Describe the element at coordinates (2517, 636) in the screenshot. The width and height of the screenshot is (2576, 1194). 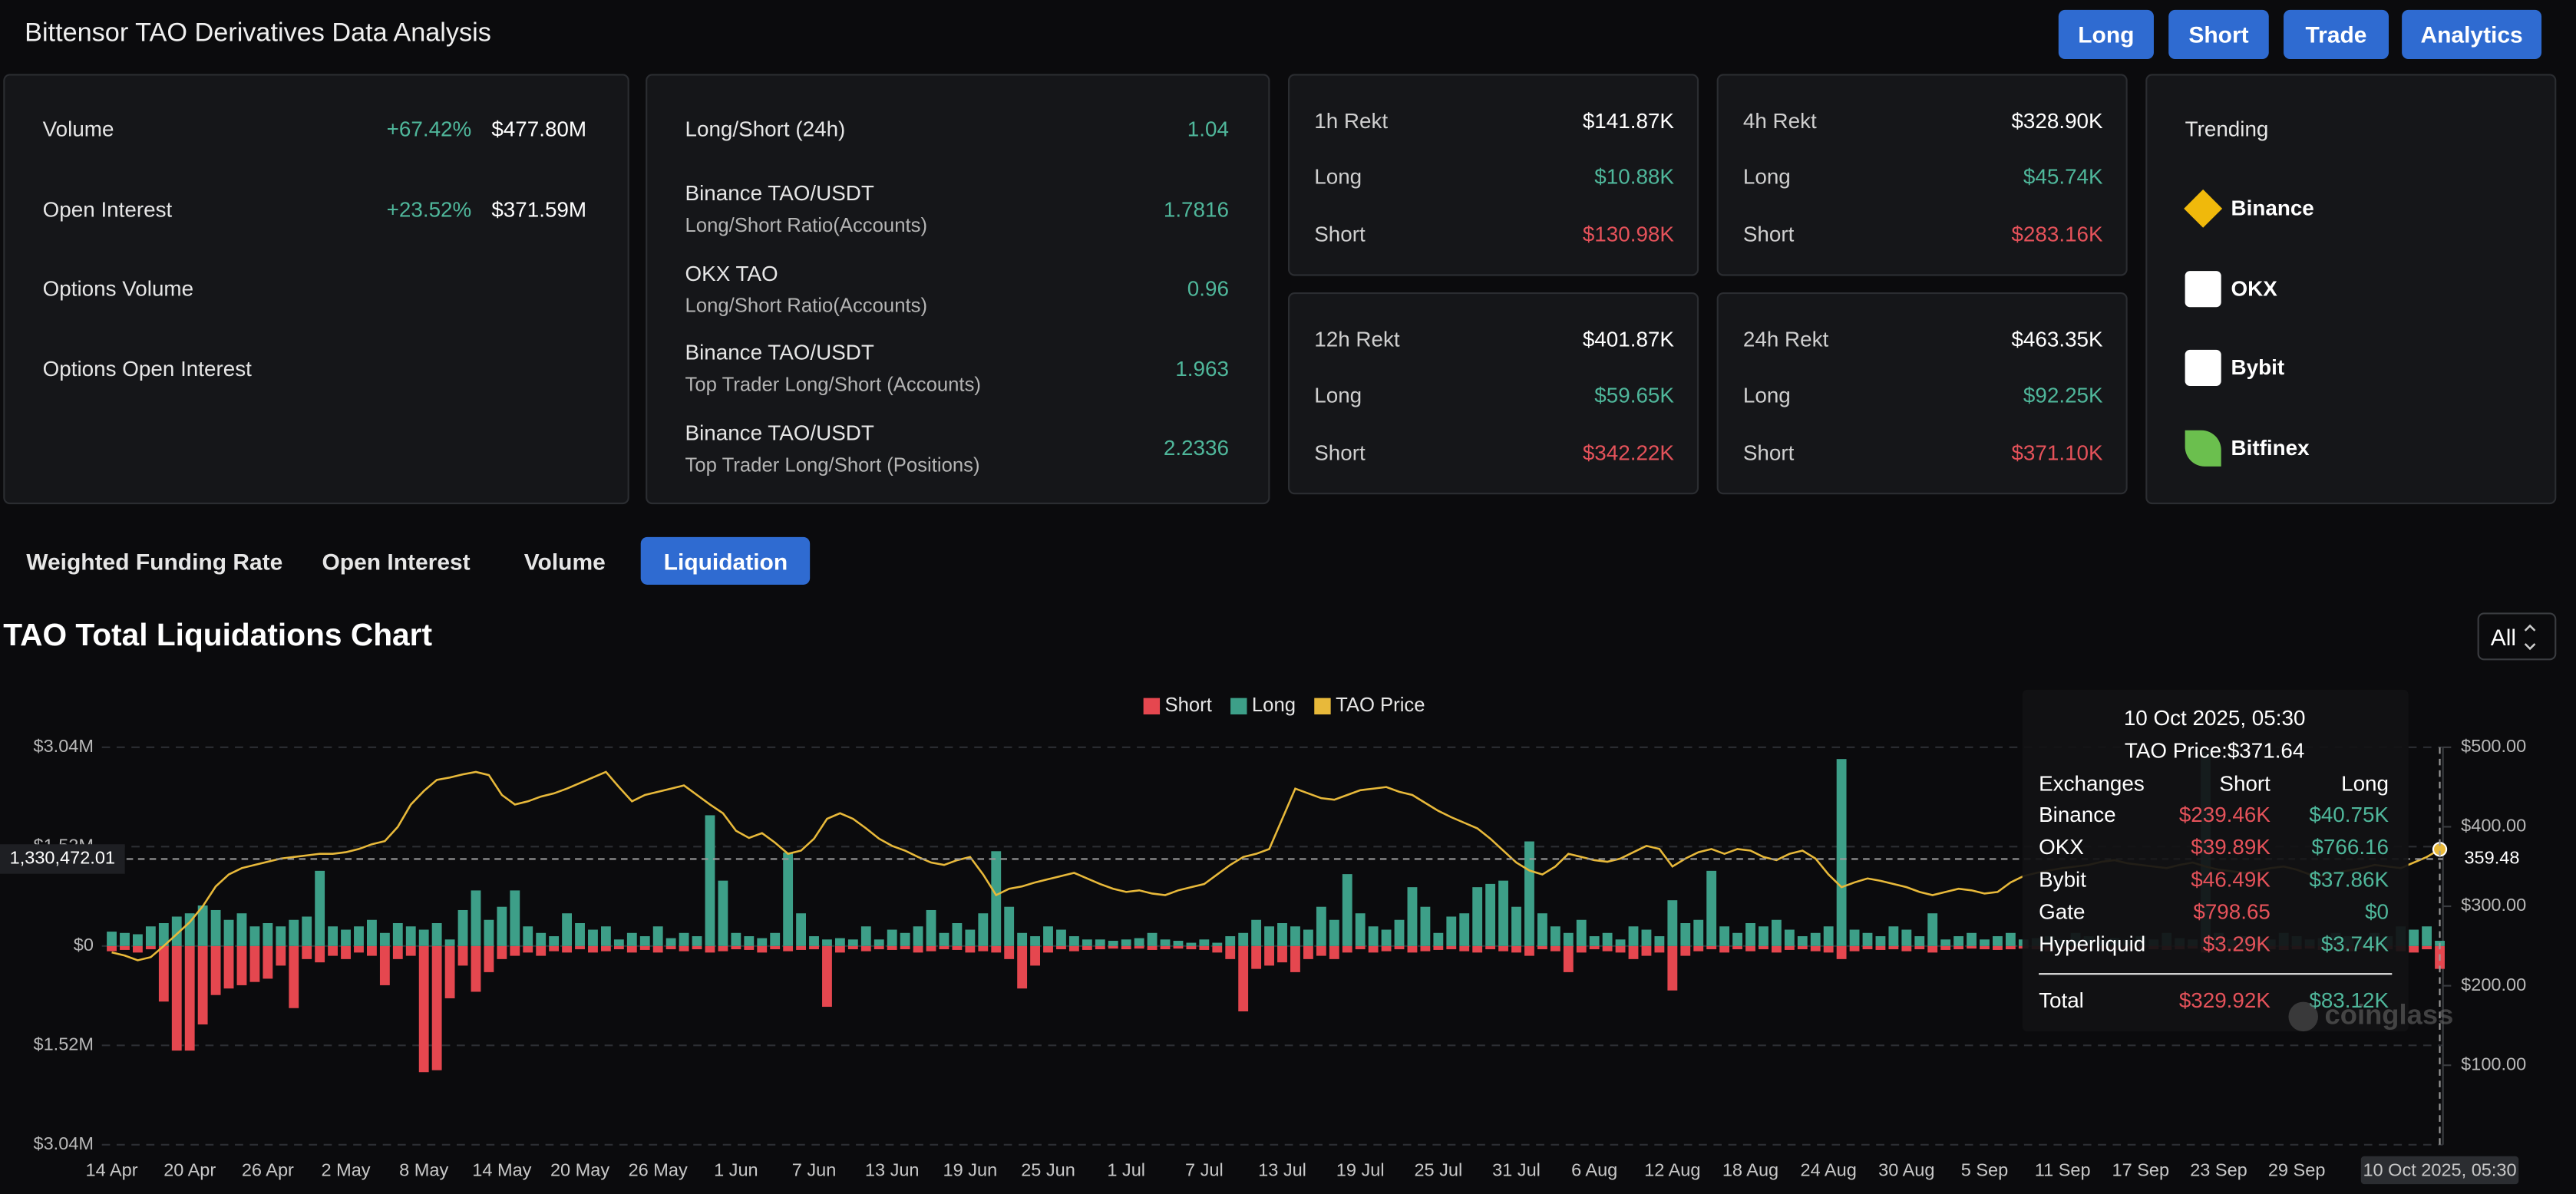
I see `range-select` at that location.